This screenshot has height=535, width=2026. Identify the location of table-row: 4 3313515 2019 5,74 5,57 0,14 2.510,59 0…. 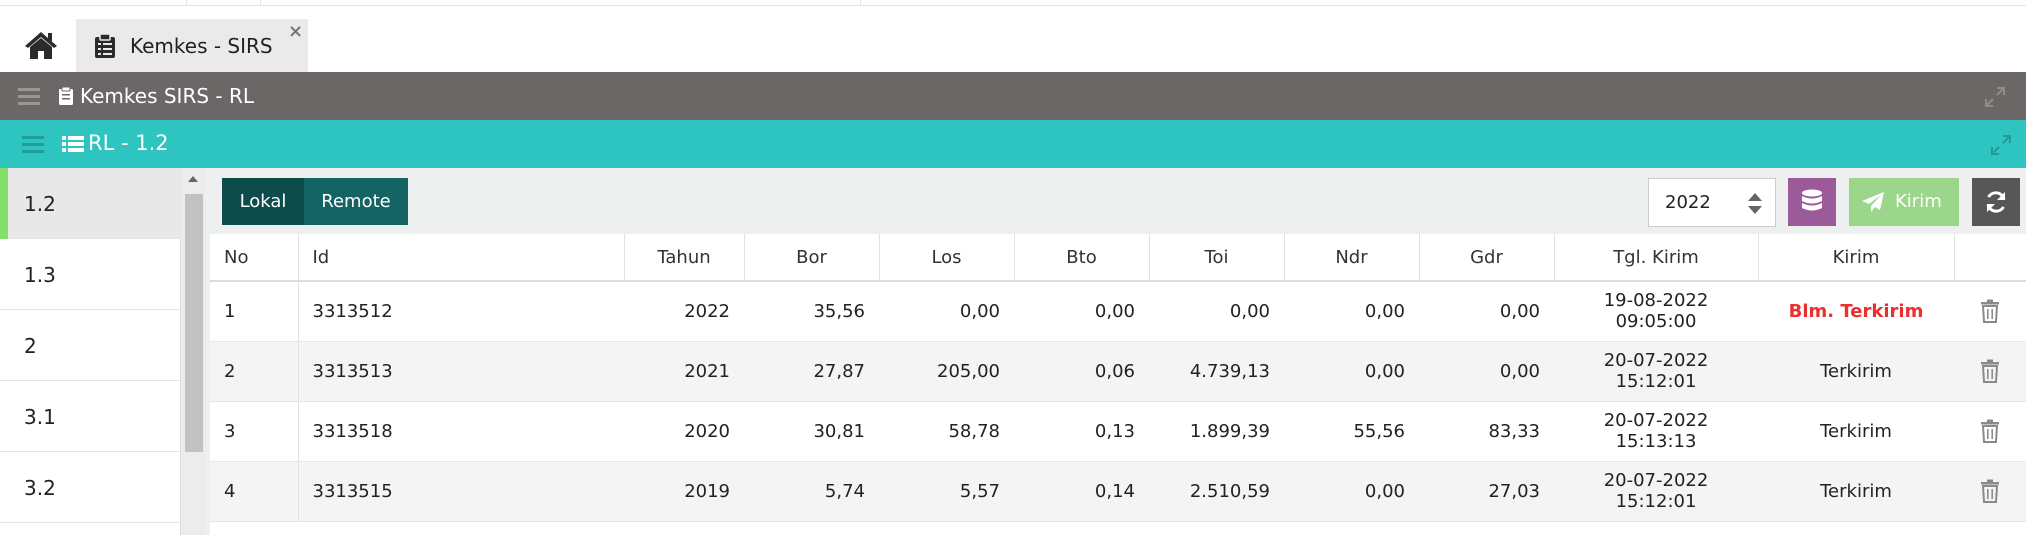
(1118, 491).